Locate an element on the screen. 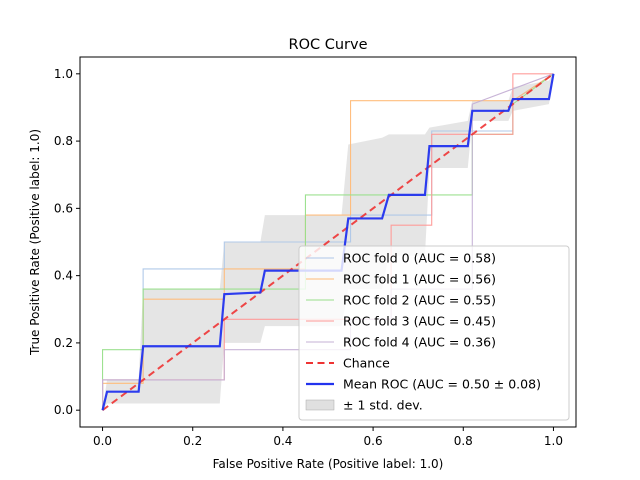  legend-label-mean: Mean ROC (AUC = 0.50 ± 0.08) is located at coordinates (442, 384).